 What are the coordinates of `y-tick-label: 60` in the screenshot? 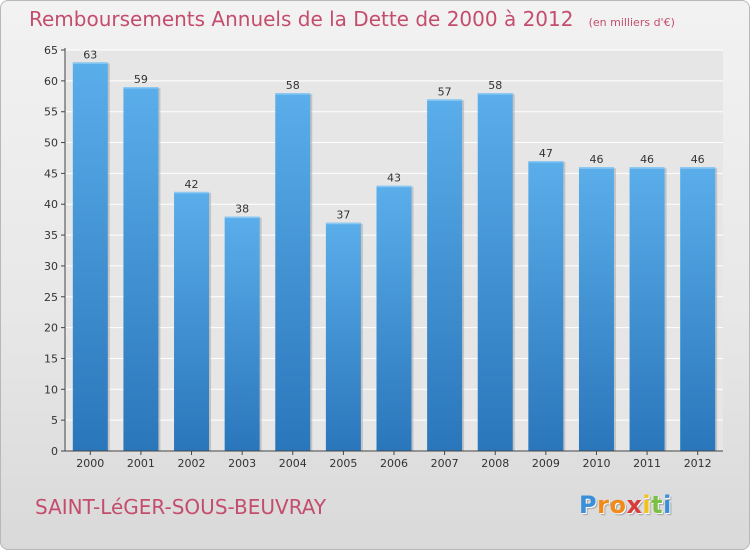 It's located at (51, 81).